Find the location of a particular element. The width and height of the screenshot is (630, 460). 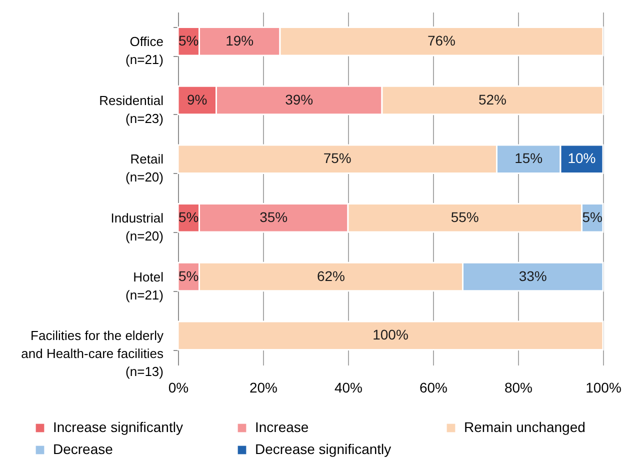

y-tick-label: Residential (n=23) is located at coordinates (131, 109).